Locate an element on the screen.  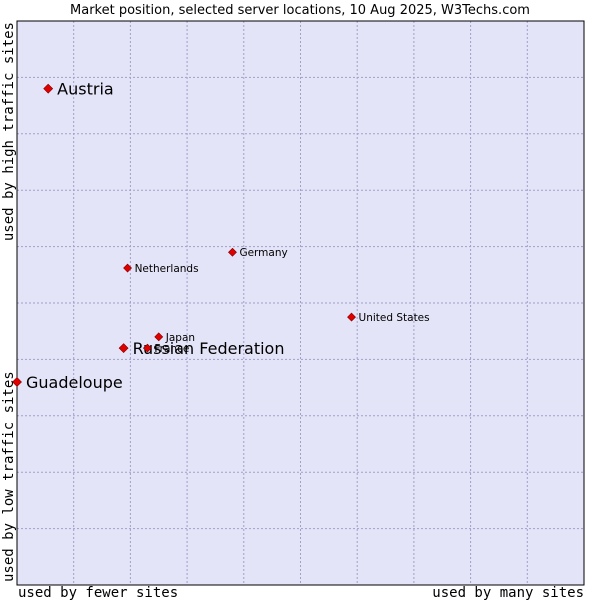
y-axis-label-bottom: used by low traffic sites is located at coordinates (9, 476).